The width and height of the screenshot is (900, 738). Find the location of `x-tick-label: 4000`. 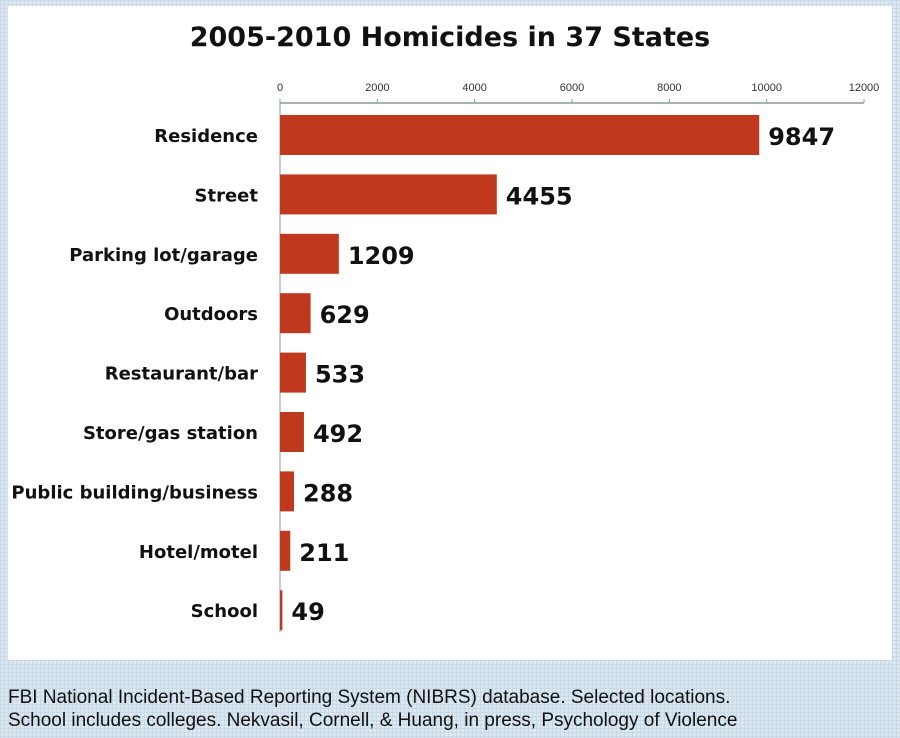

x-tick-label: 4000 is located at coordinates (474, 88).